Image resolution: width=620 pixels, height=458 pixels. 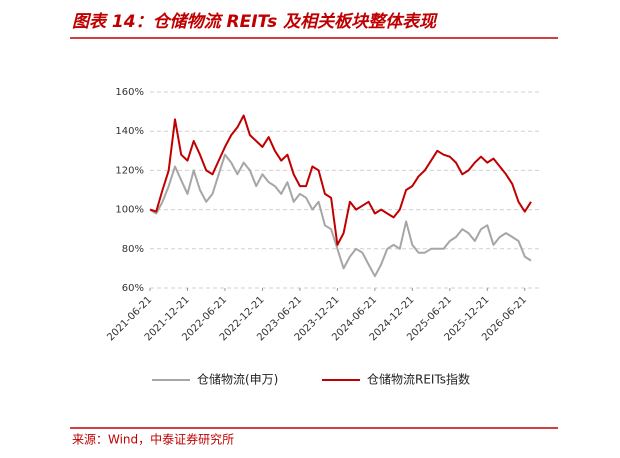 I want to click on y-tick-label: 160%, so click(x=129, y=92).